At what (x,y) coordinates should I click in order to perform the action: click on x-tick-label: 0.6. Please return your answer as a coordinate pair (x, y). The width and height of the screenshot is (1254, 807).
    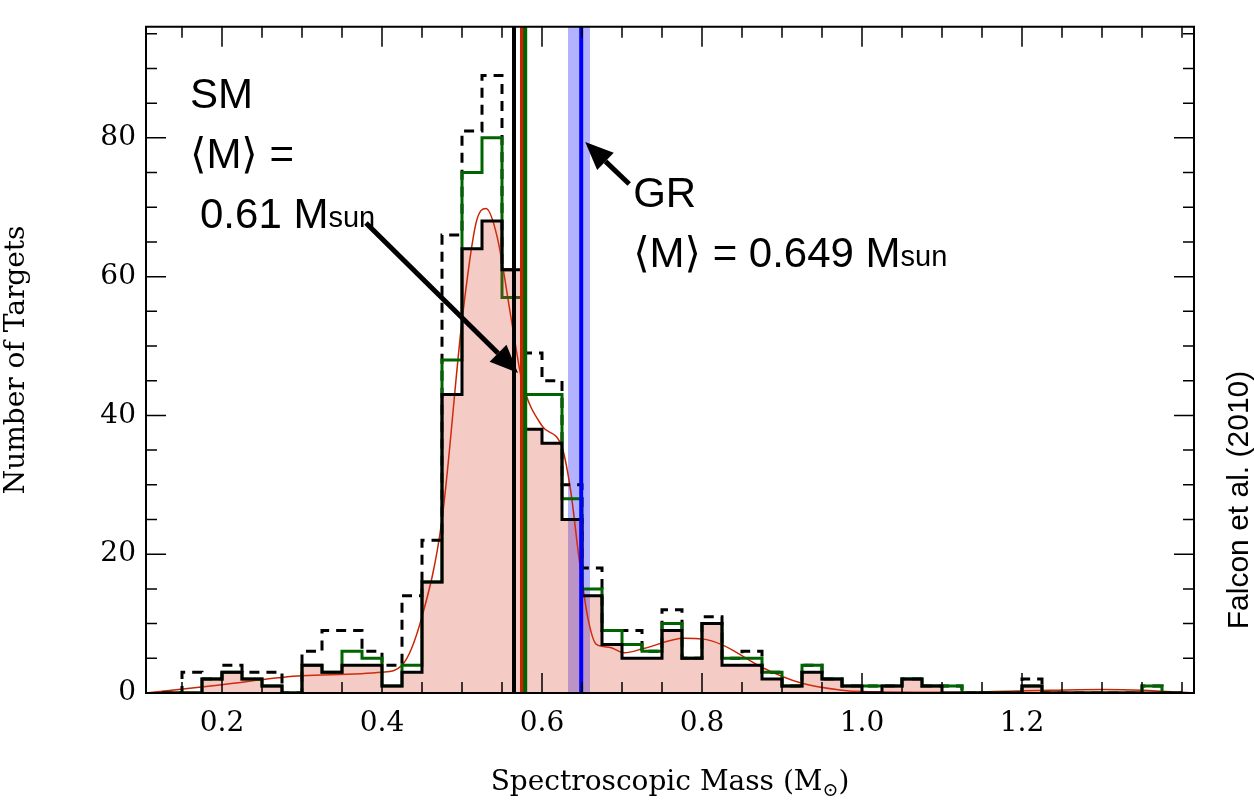
    Looking at the image, I should click on (542, 722).